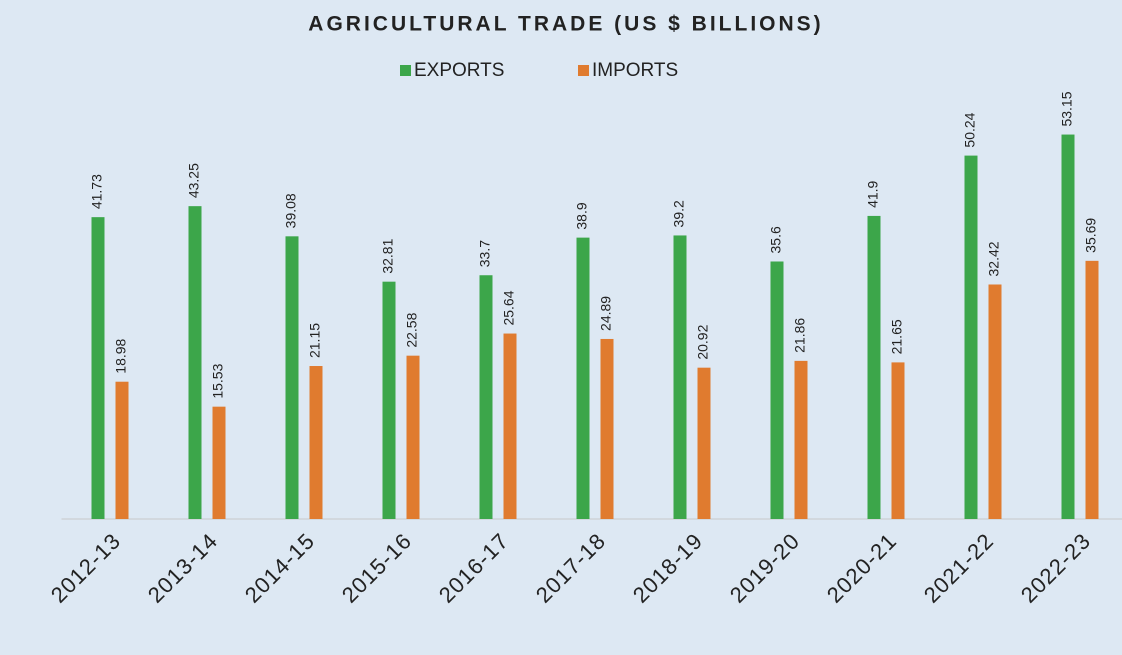  What do you see at coordinates (97, 191) in the screenshot?
I see `value-label: 41.73` at bounding box center [97, 191].